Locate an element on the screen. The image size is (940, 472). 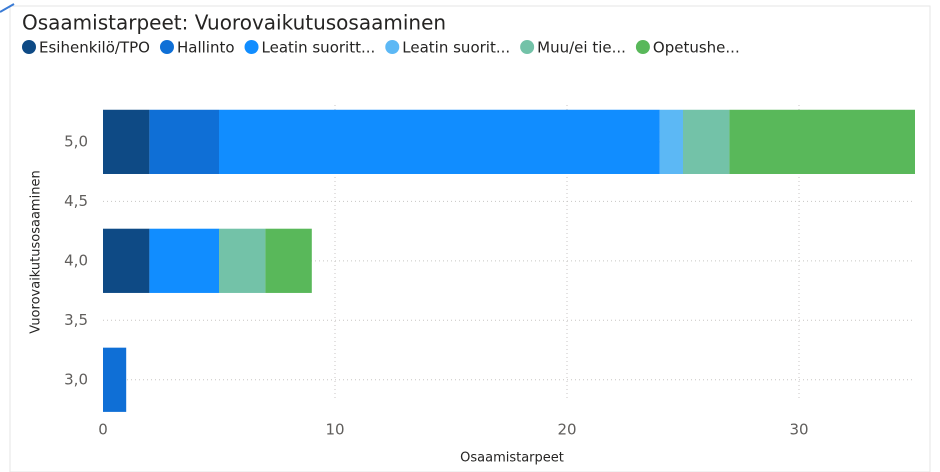
y-tick-label: 5,0 is located at coordinates (76, 141).